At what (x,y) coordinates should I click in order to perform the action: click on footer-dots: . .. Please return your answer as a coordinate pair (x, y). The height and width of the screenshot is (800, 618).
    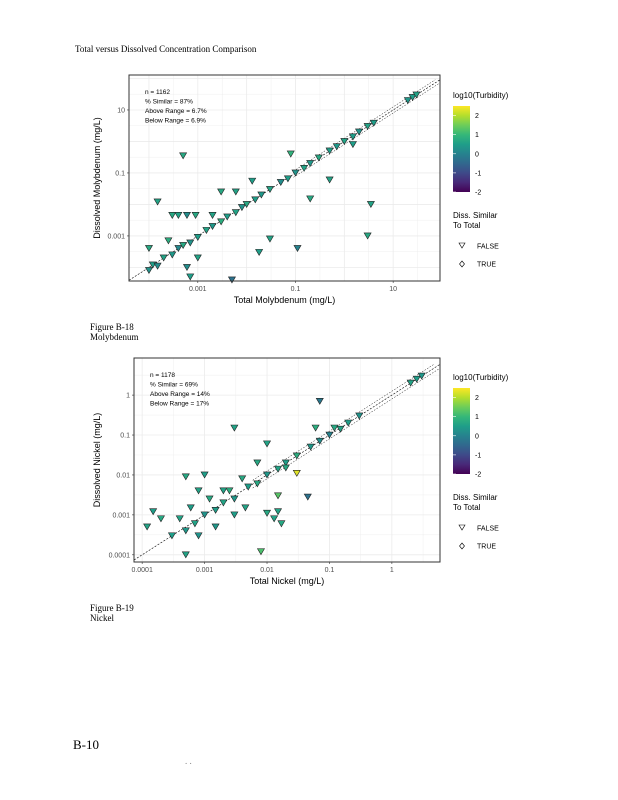
    Looking at the image, I should click on (188, 761).